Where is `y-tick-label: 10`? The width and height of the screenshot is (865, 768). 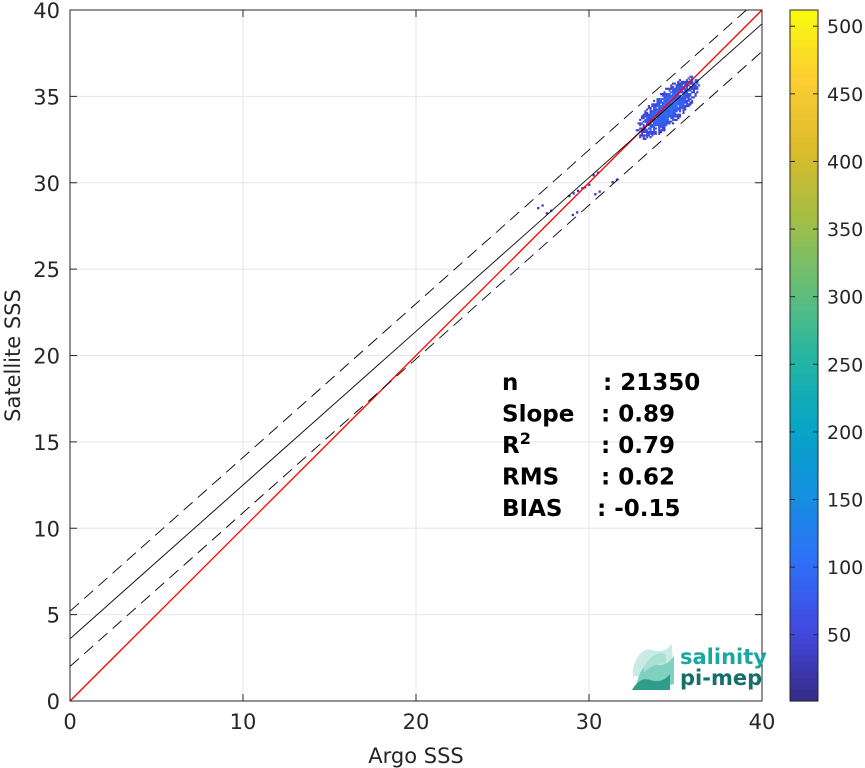
y-tick-label: 10 is located at coordinates (46, 529).